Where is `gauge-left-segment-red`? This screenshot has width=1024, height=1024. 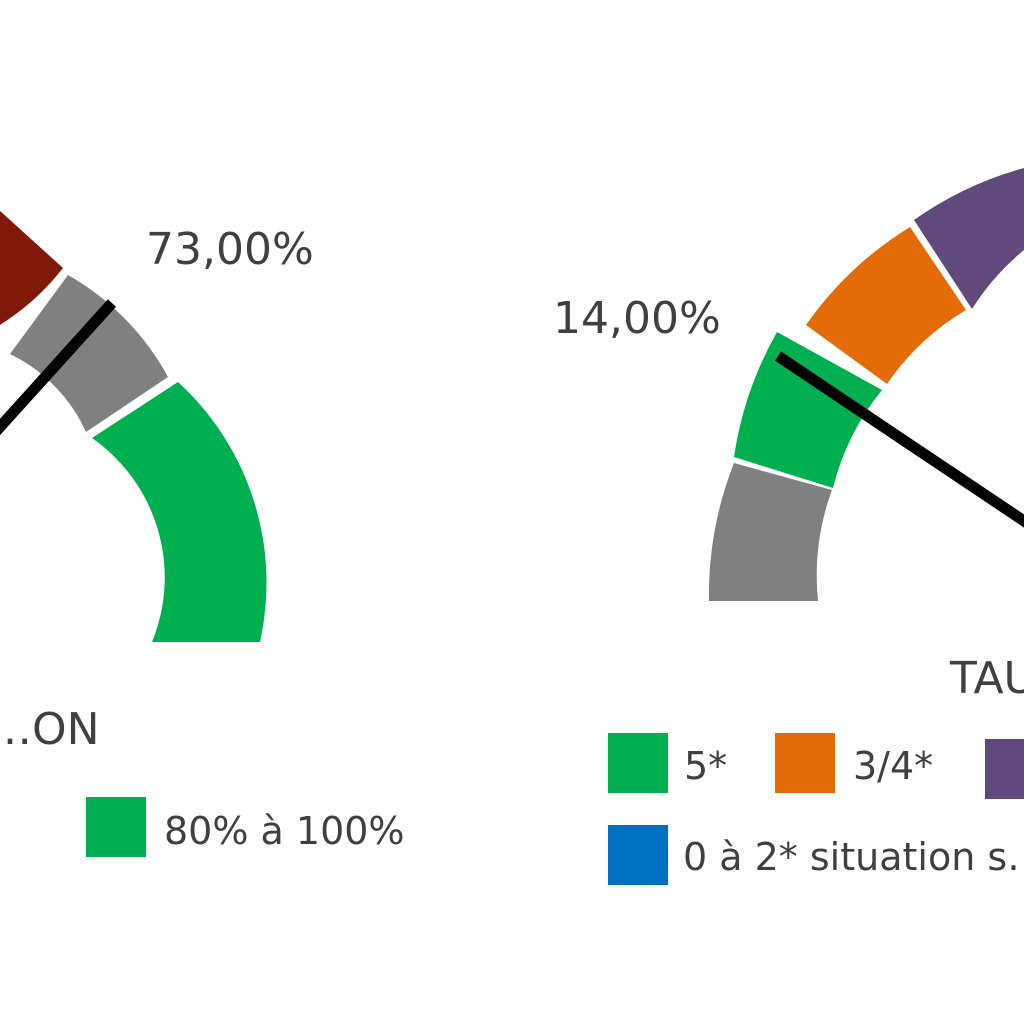 gauge-left-segment-red is located at coordinates (31, 267).